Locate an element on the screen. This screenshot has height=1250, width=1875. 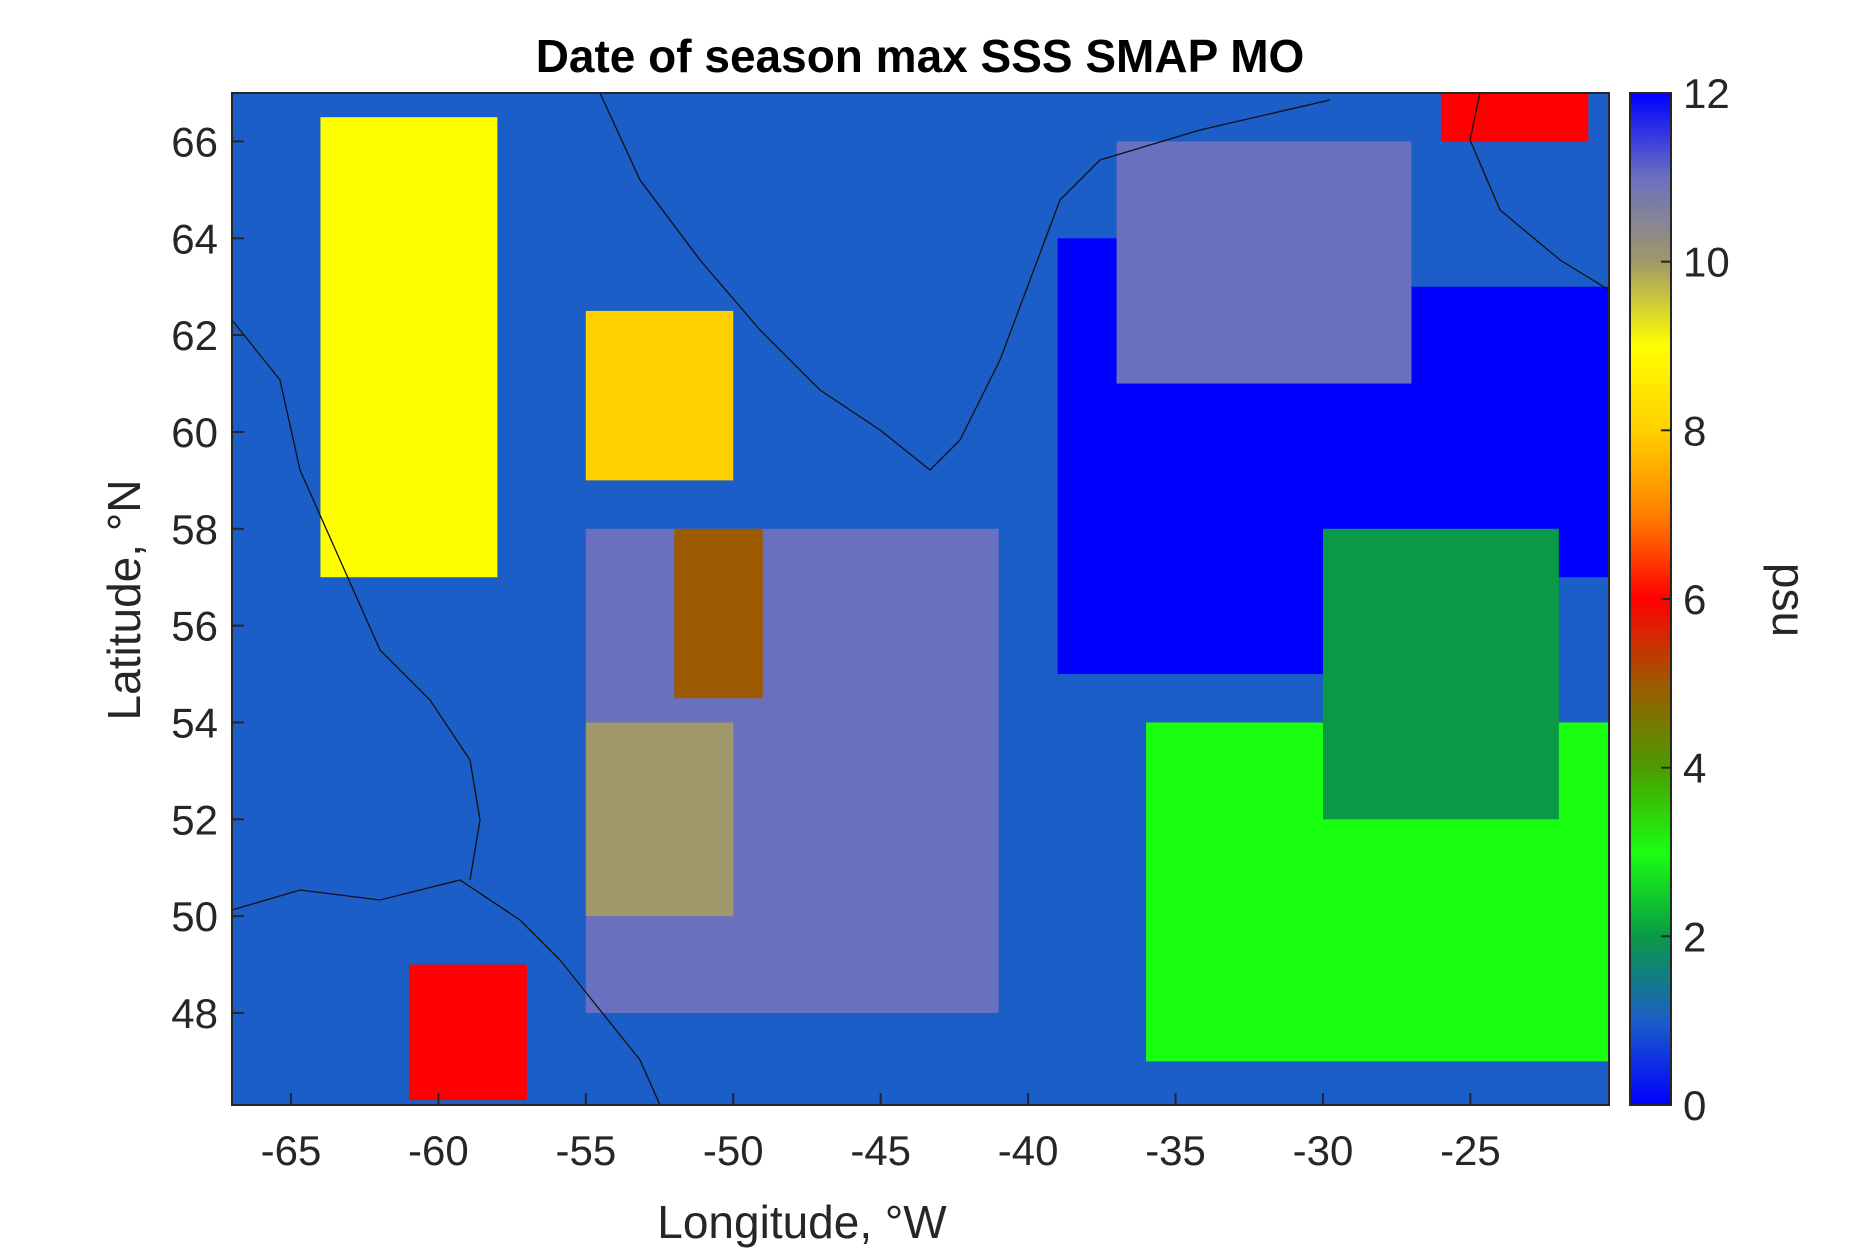
x-tick-label: -50 is located at coordinates (733, 1150).